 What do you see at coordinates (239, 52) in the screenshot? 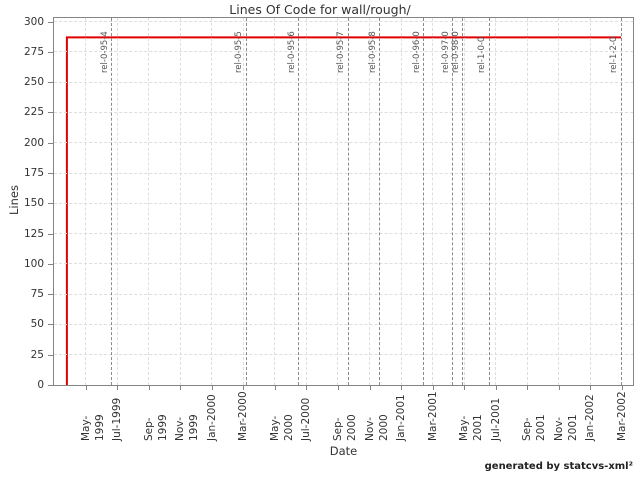
I see `release-label: rel-0-95-5` at bounding box center [239, 52].